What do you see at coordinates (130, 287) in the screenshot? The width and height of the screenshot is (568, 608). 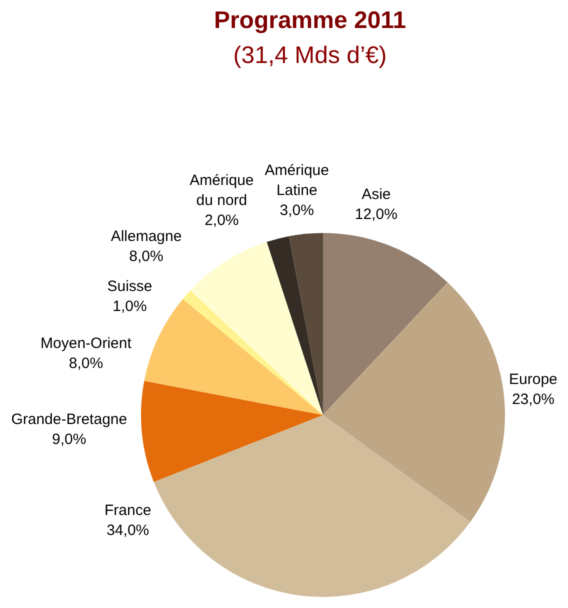 I see `slice-label: Suisse` at bounding box center [130, 287].